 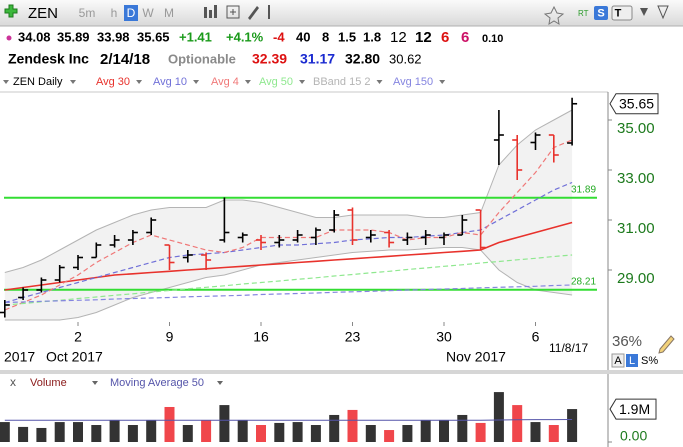 What do you see at coordinates (225, 82) in the screenshot?
I see `legend-item: Avg 4` at bounding box center [225, 82].